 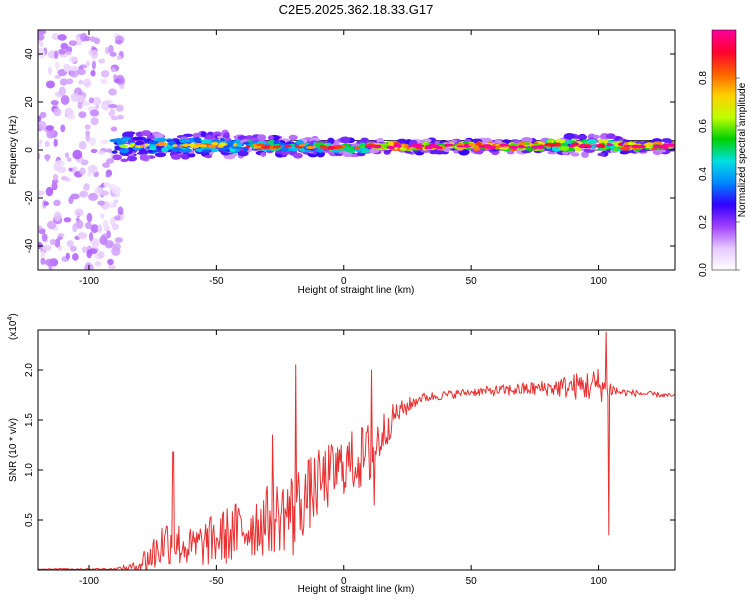 What do you see at coordinates (29, 245) in the screenshot?
I see `y-tick-label: -40` at bounding box center [29, 245].